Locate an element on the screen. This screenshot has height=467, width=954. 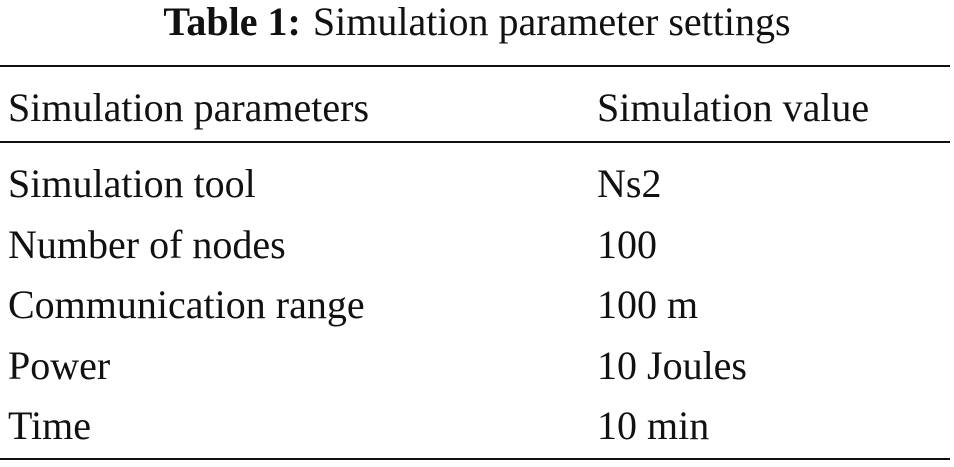
table-cell: 10 Joules is located at coordinates (672, 365).